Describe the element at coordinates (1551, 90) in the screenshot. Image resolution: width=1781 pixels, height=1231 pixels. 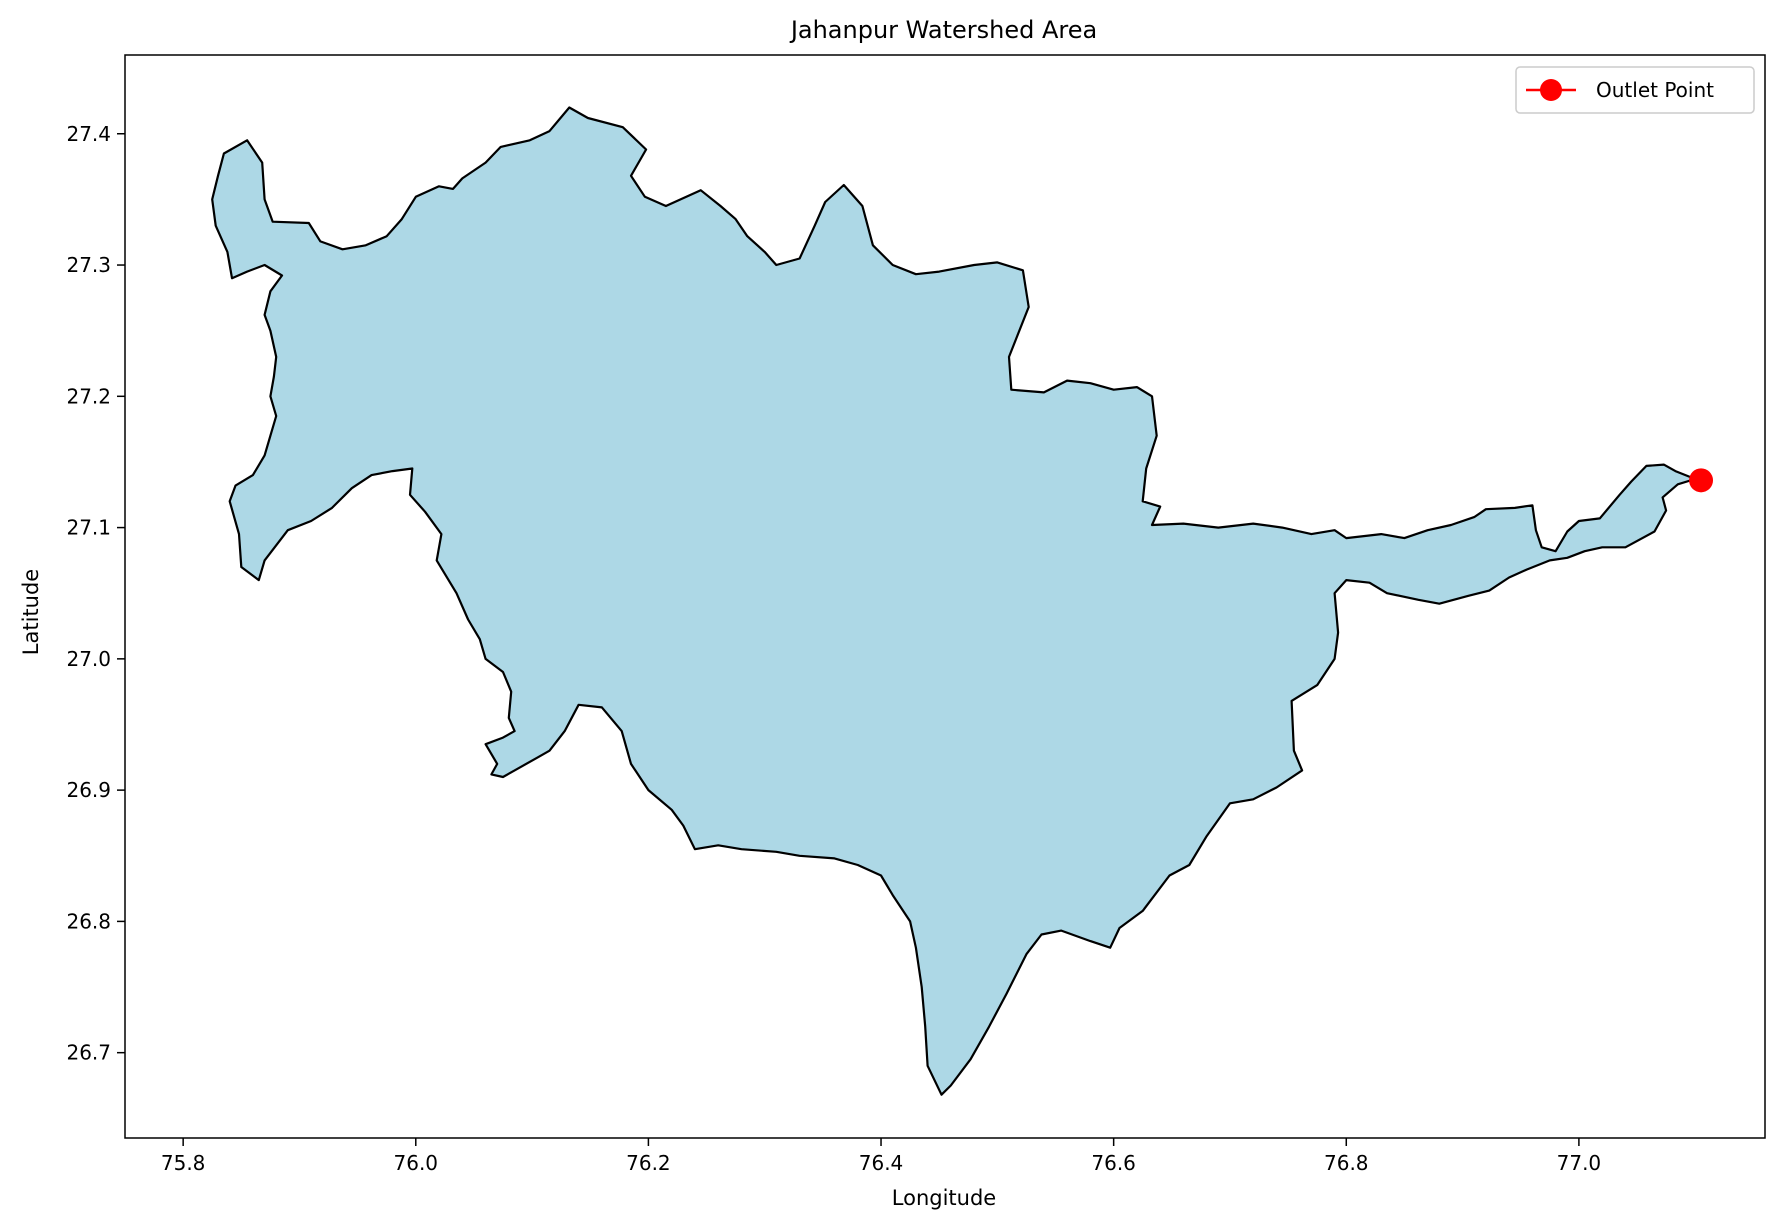
I see `legend-marker` at that location.